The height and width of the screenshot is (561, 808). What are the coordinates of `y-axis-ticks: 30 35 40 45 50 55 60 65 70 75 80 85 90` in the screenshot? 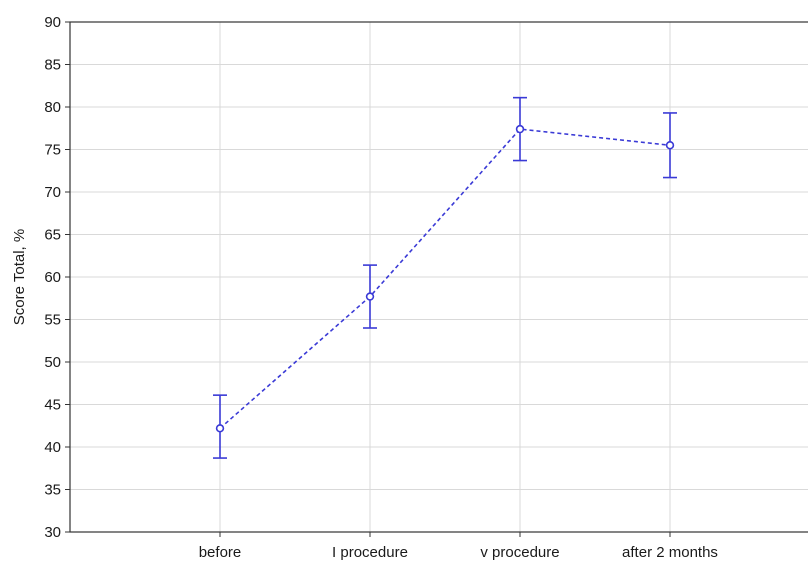 It's located at (57, 277).